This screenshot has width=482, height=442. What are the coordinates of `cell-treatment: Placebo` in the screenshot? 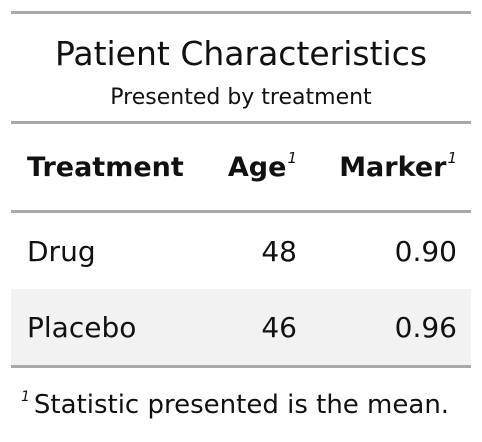 It's located at (82, 327).